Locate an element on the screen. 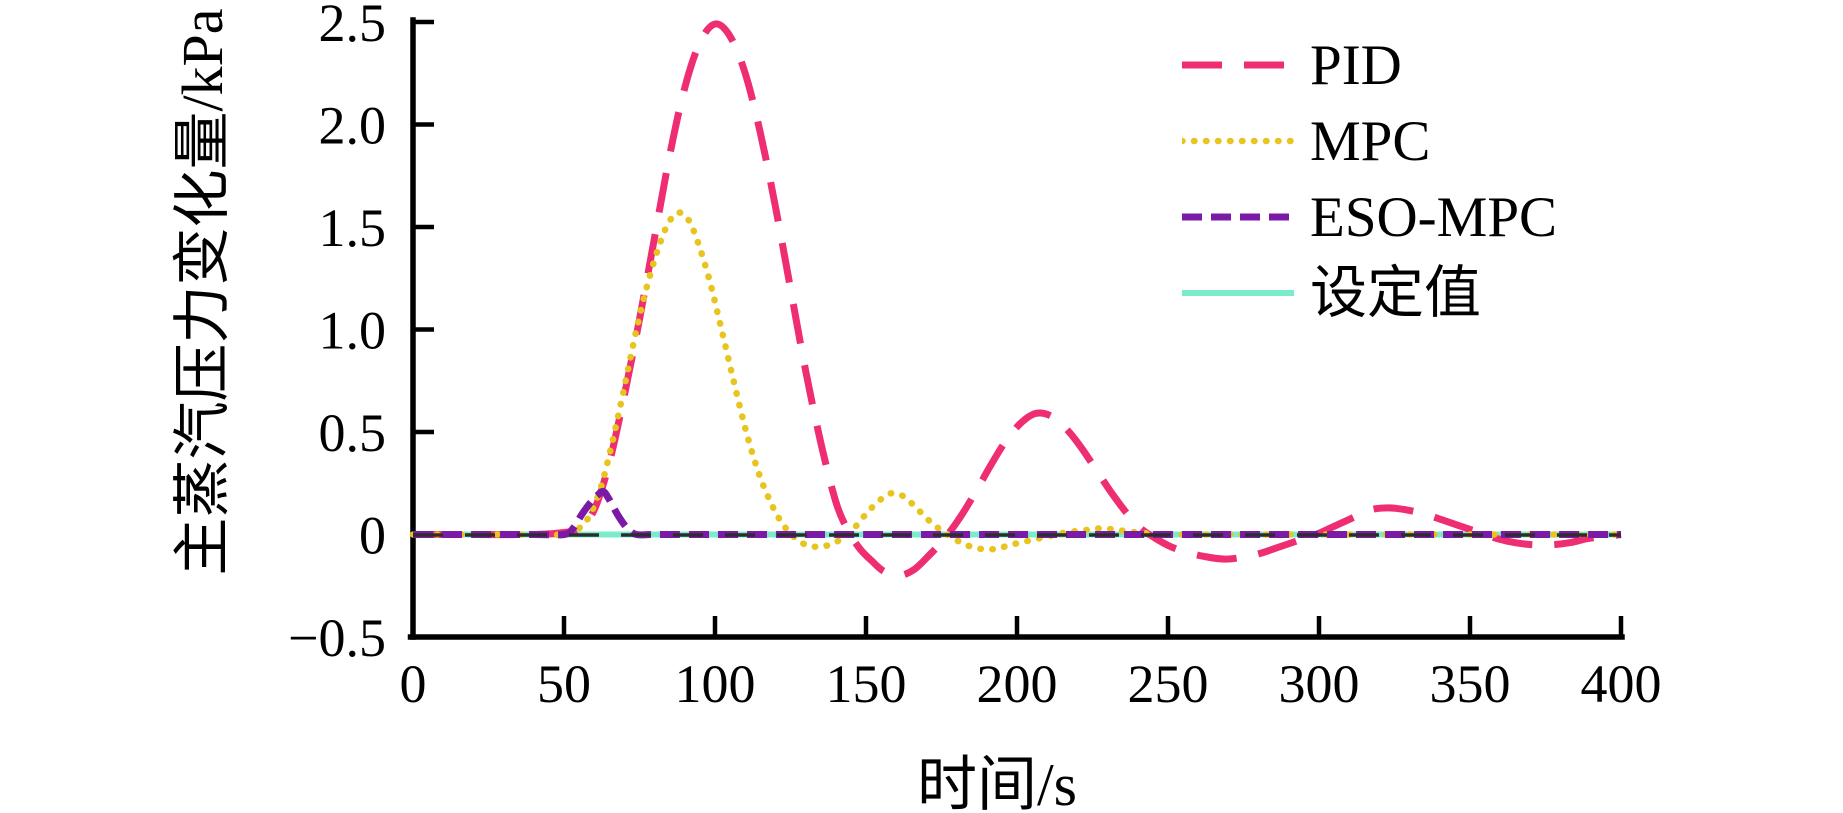 This screenshot has width=1843, height=813. legend-label-mpc: MPC is located at coordinates (1370, 141).